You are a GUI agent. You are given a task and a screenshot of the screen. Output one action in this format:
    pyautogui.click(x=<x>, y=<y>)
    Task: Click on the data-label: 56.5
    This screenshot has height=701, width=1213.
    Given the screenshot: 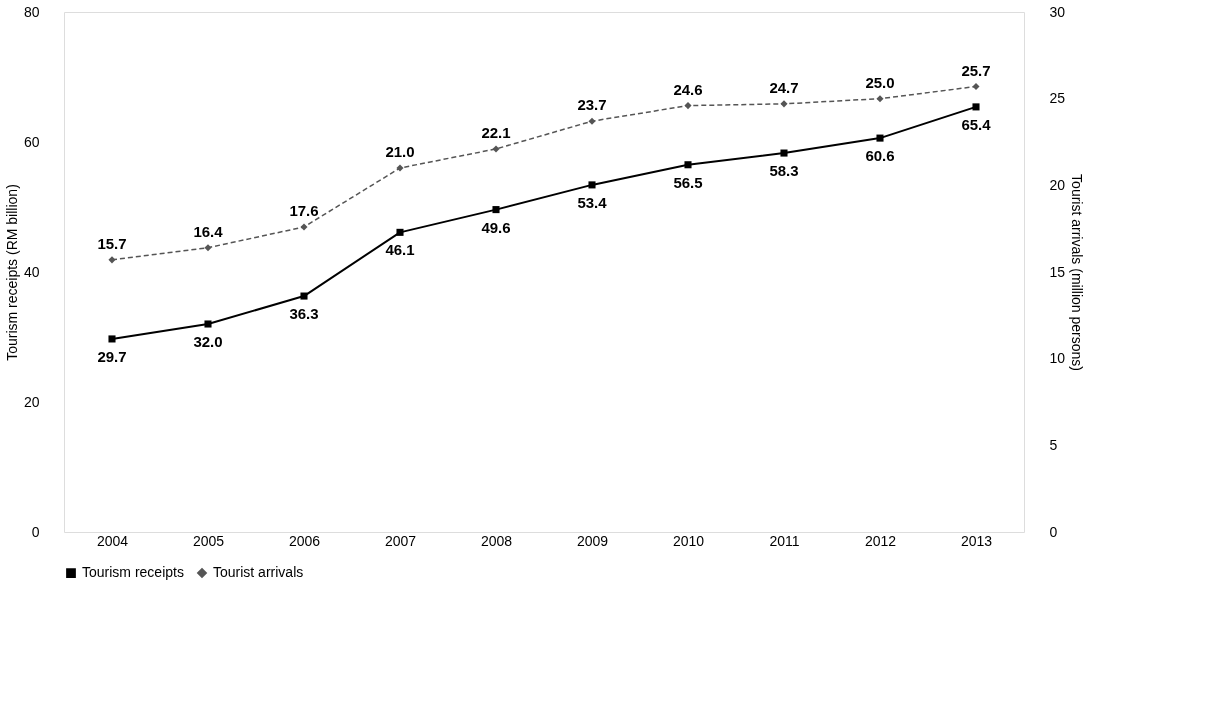 What is the action you would take?
    pyautogui.click(x=688, y=182)
    